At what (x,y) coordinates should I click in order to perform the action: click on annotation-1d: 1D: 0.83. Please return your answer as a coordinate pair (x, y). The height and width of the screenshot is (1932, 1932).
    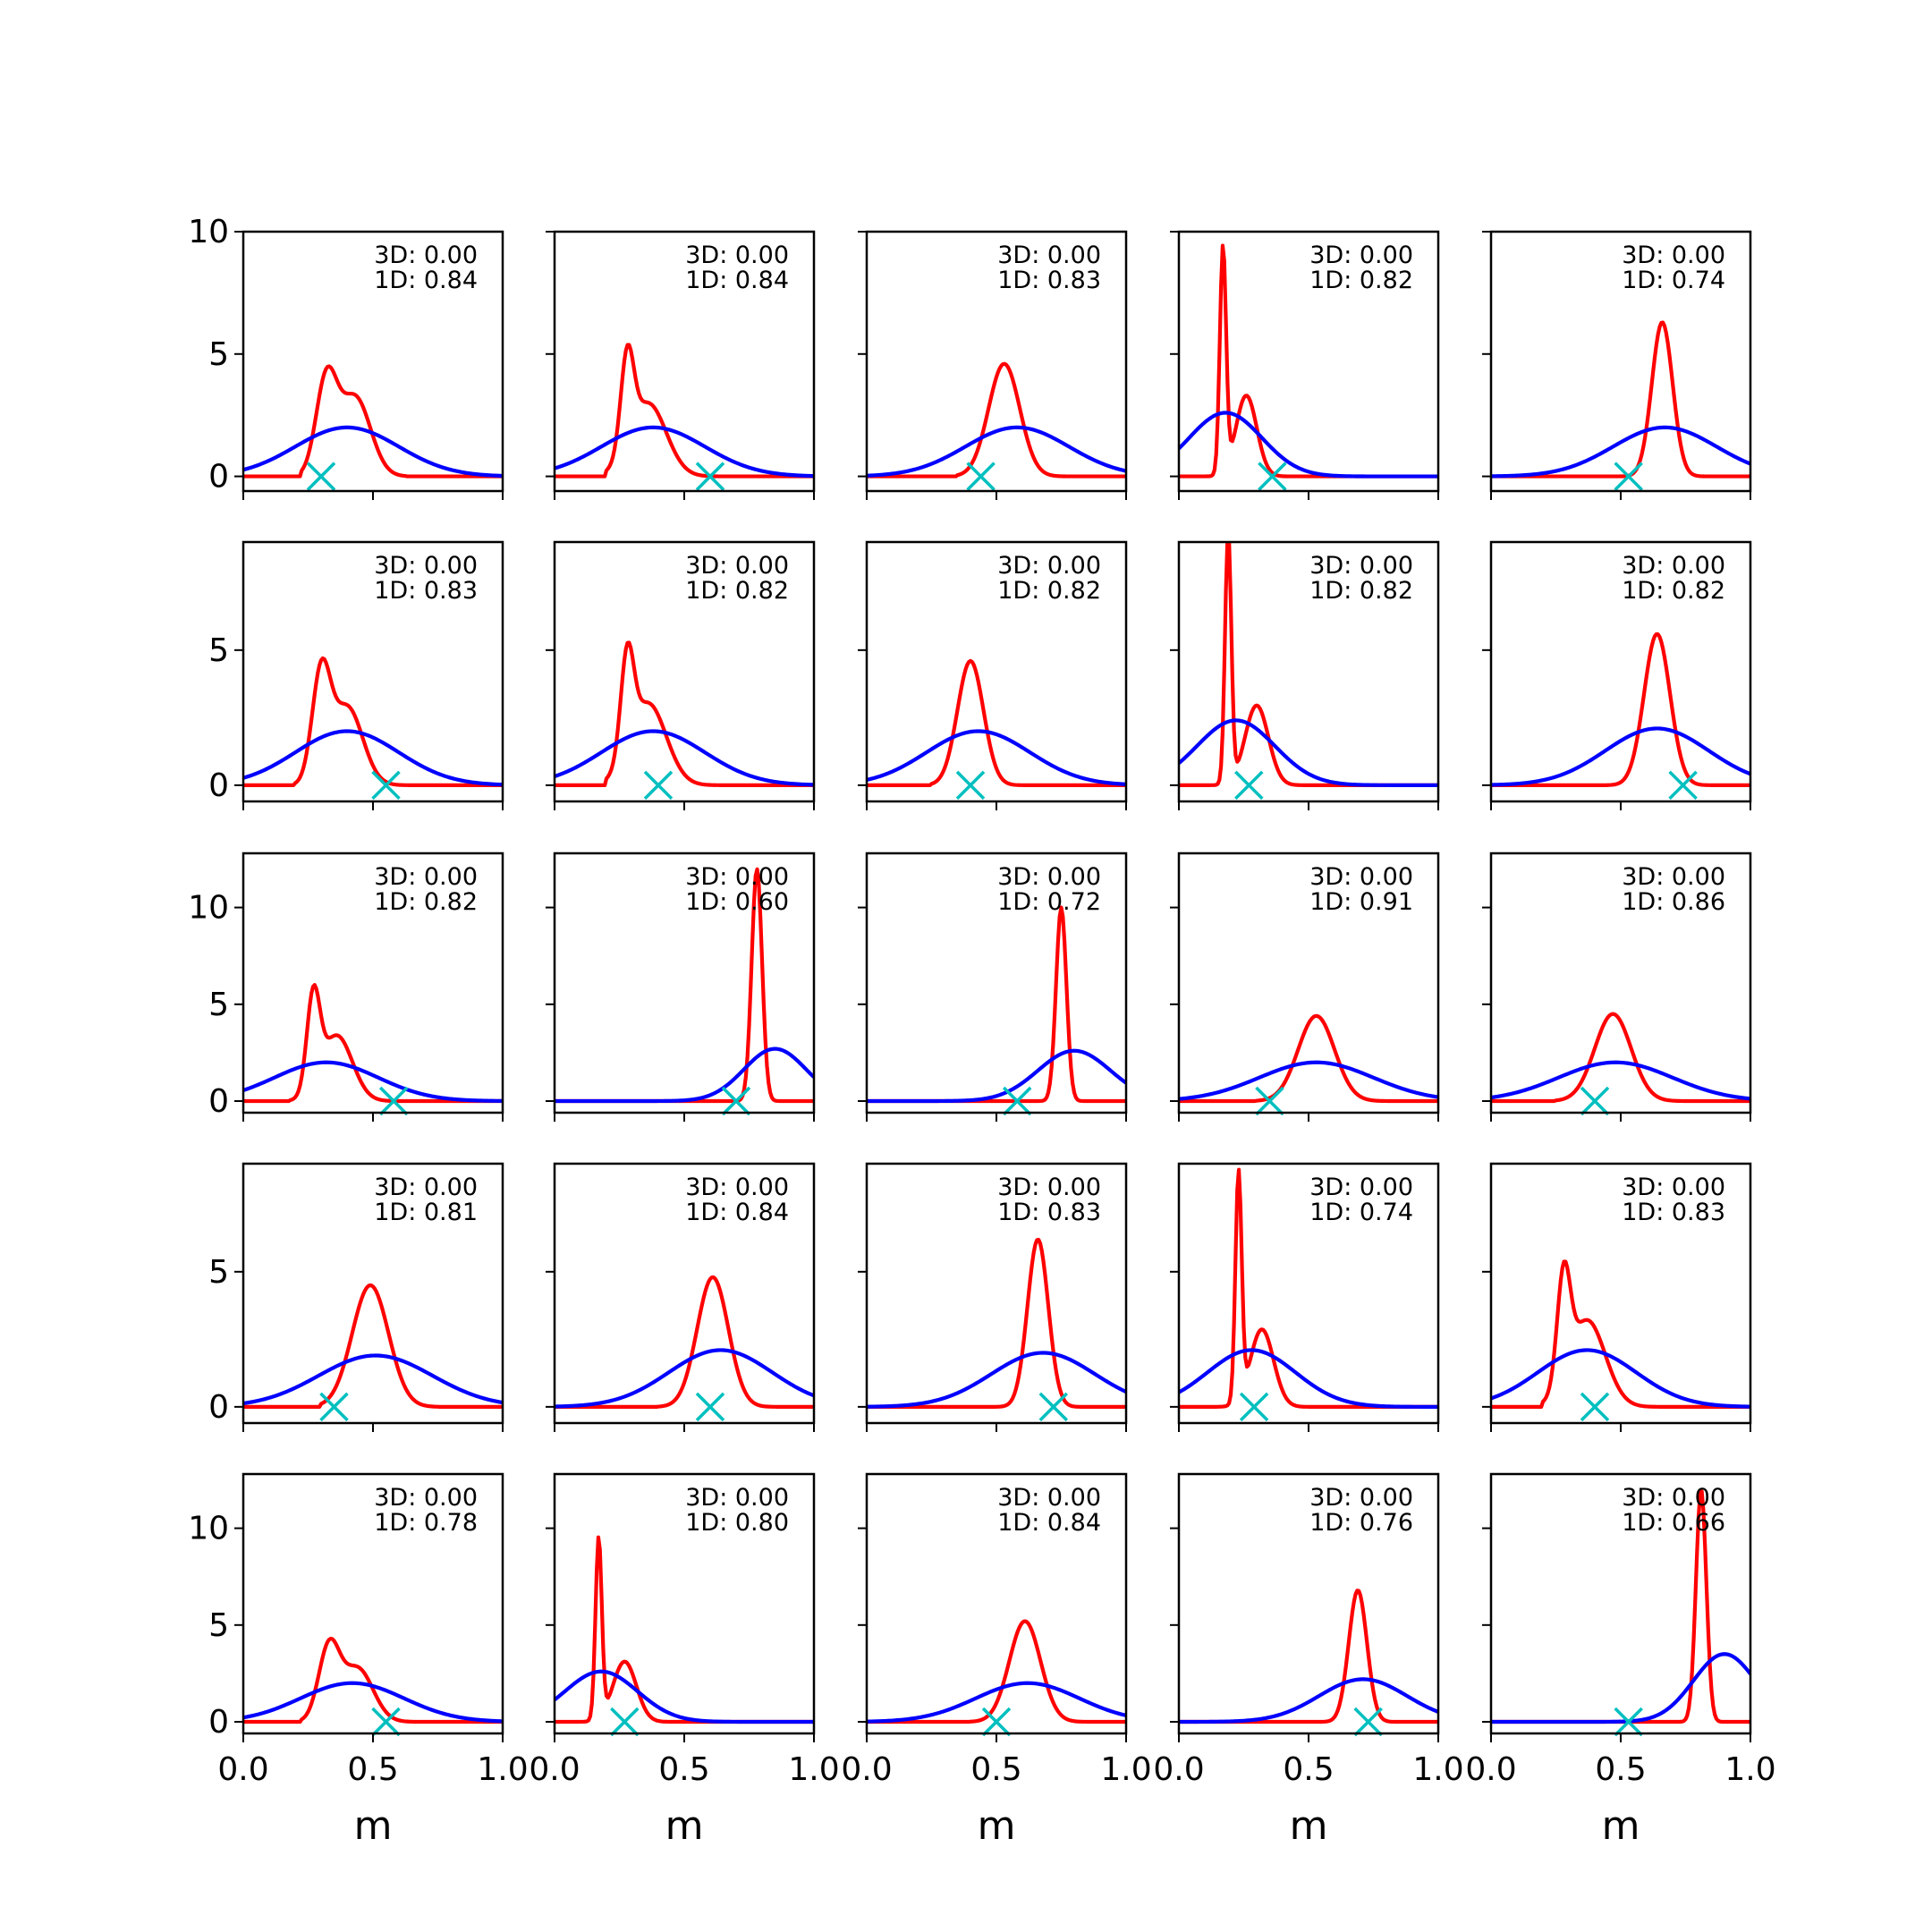
    Looking at the image, I should click on (1673, 1212).